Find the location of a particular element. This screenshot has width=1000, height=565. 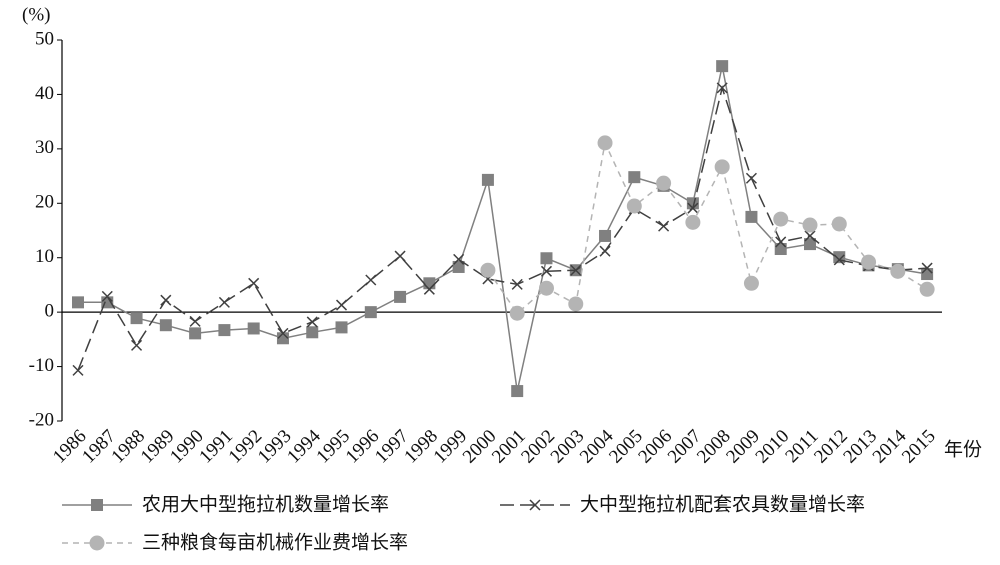

y-tick-label: -10 is located at coordinates (41, 365).